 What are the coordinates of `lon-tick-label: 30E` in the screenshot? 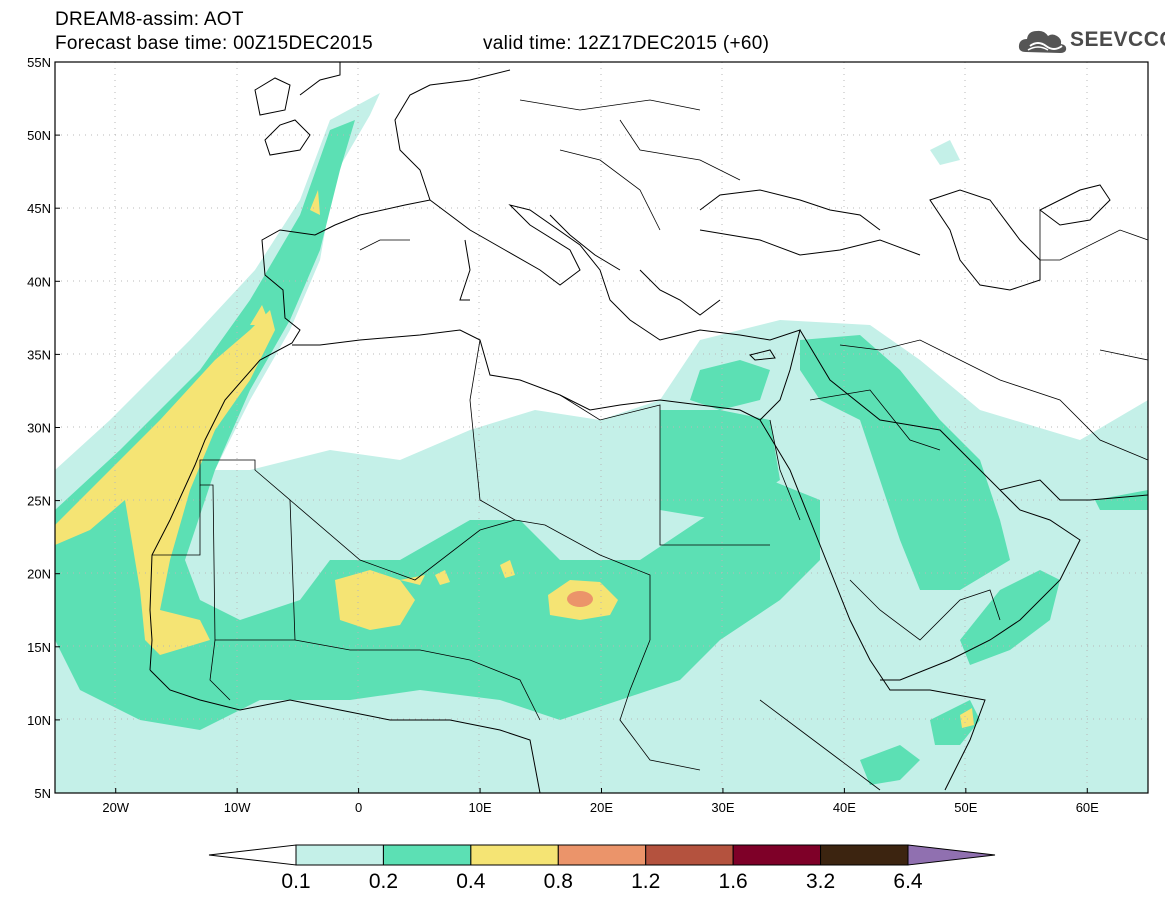 It's located at (722, 807).